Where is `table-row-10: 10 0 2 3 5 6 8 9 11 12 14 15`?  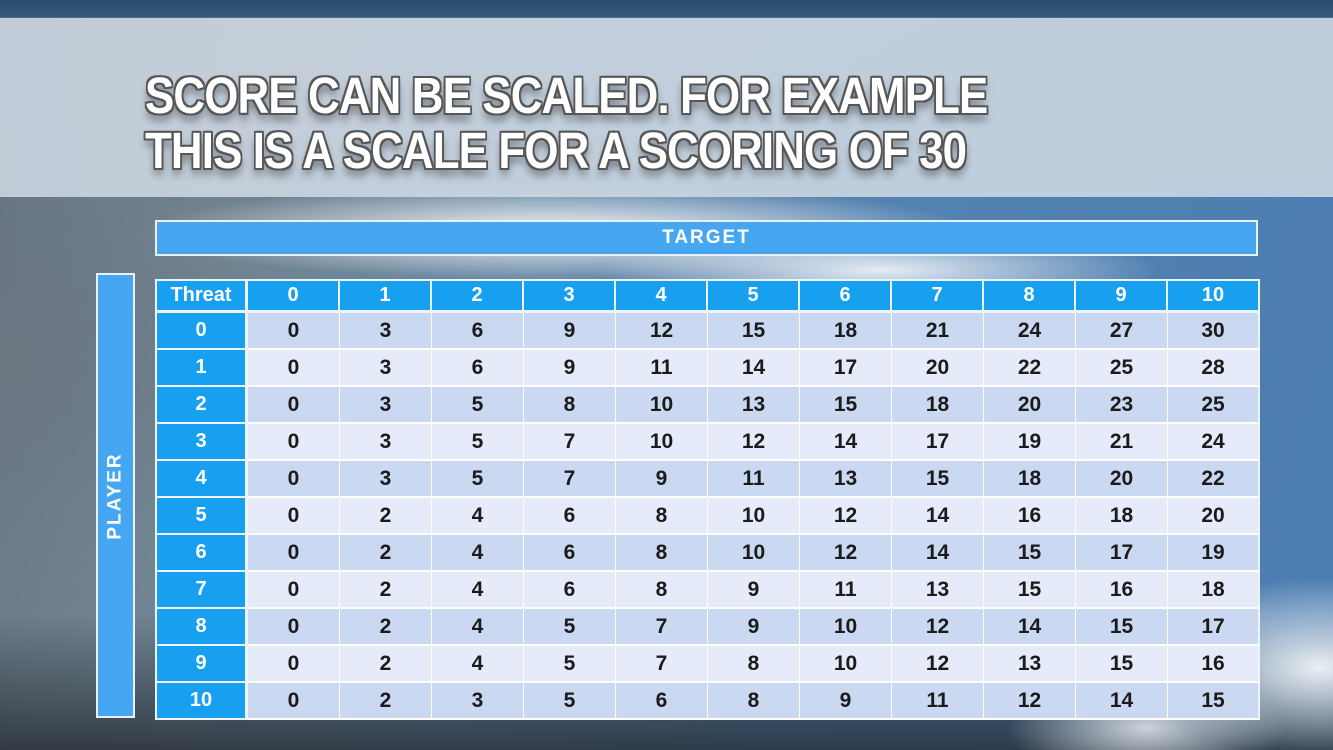 table-row-10: 10 0 2 3 5 6 8 9 11 12 14 15 is located at coordinates (708, 701).